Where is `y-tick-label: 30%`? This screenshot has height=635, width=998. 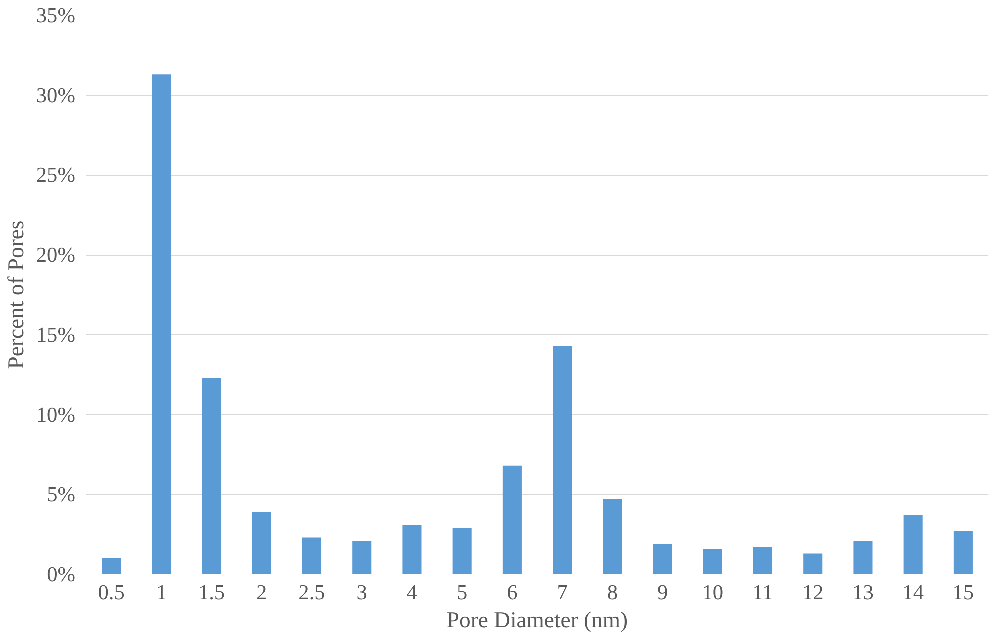
y-tick-label: 30% is located at coordinates (56, 95).